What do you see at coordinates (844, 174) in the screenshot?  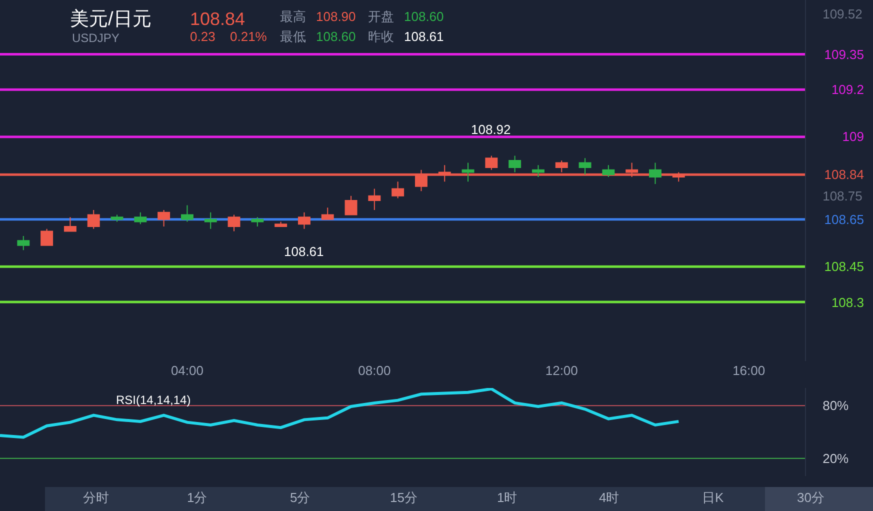 I see `ref-line-label: 108.84` at bounding box center [844, 174].